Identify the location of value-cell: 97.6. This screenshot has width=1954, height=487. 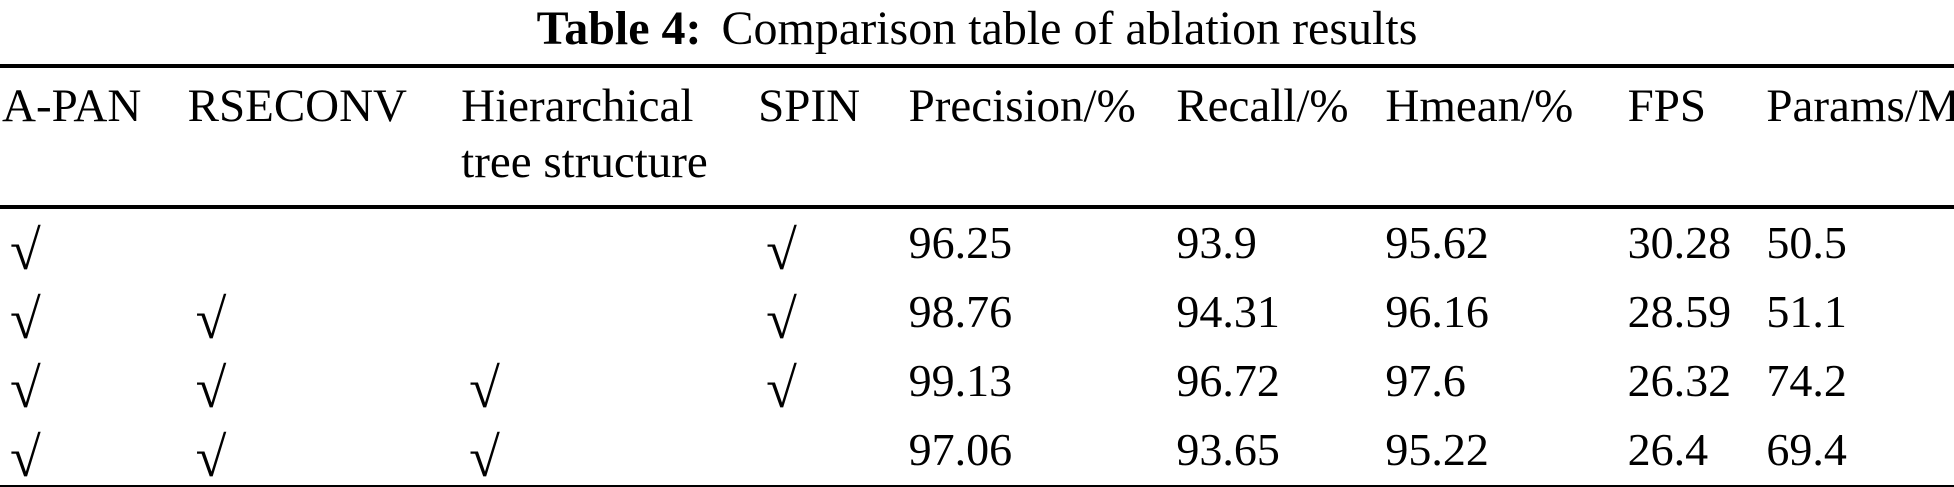
(1425, 381).